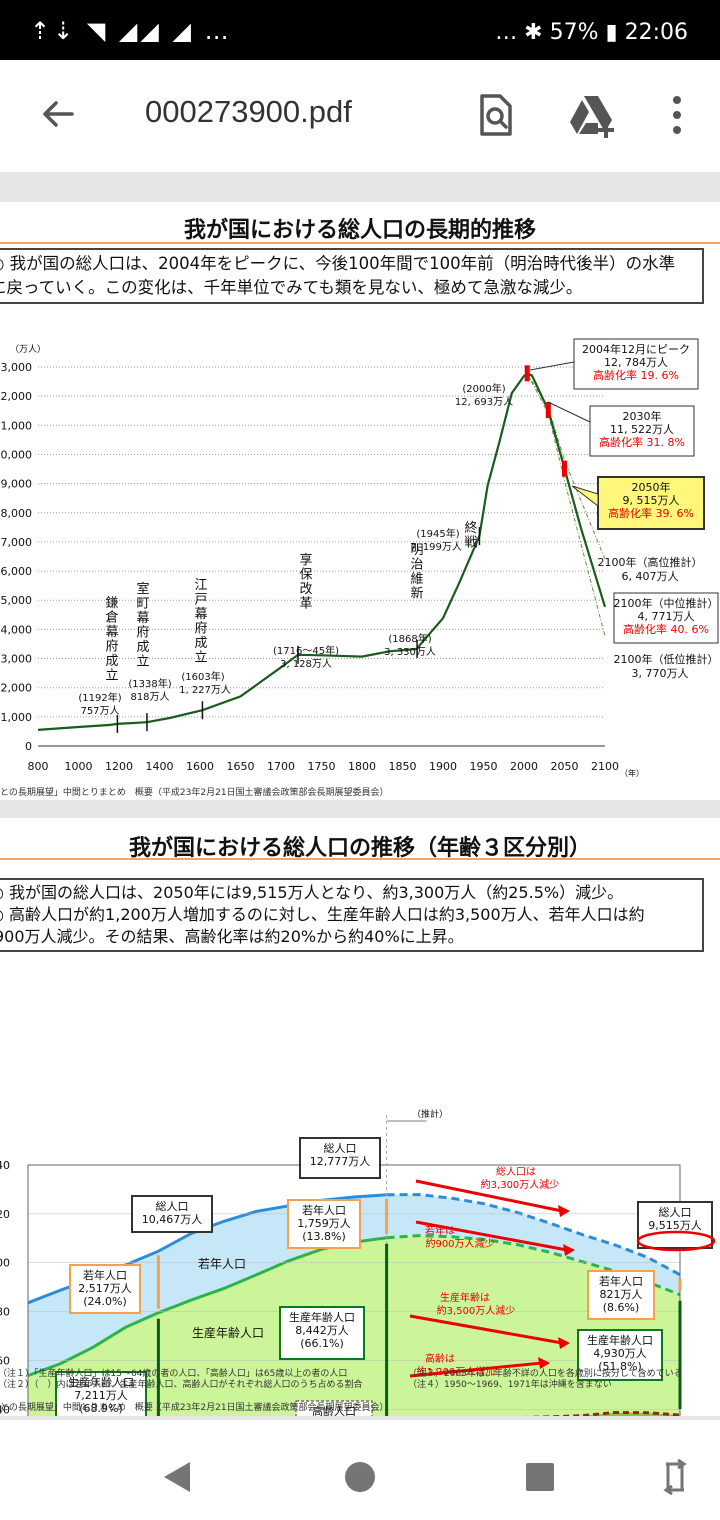 Image resolution: width=720 pixels, height=1520 pixels. Describe the element at coordinates (105, 1289) in the screenshot. I see `young-1970-callout` at that location.